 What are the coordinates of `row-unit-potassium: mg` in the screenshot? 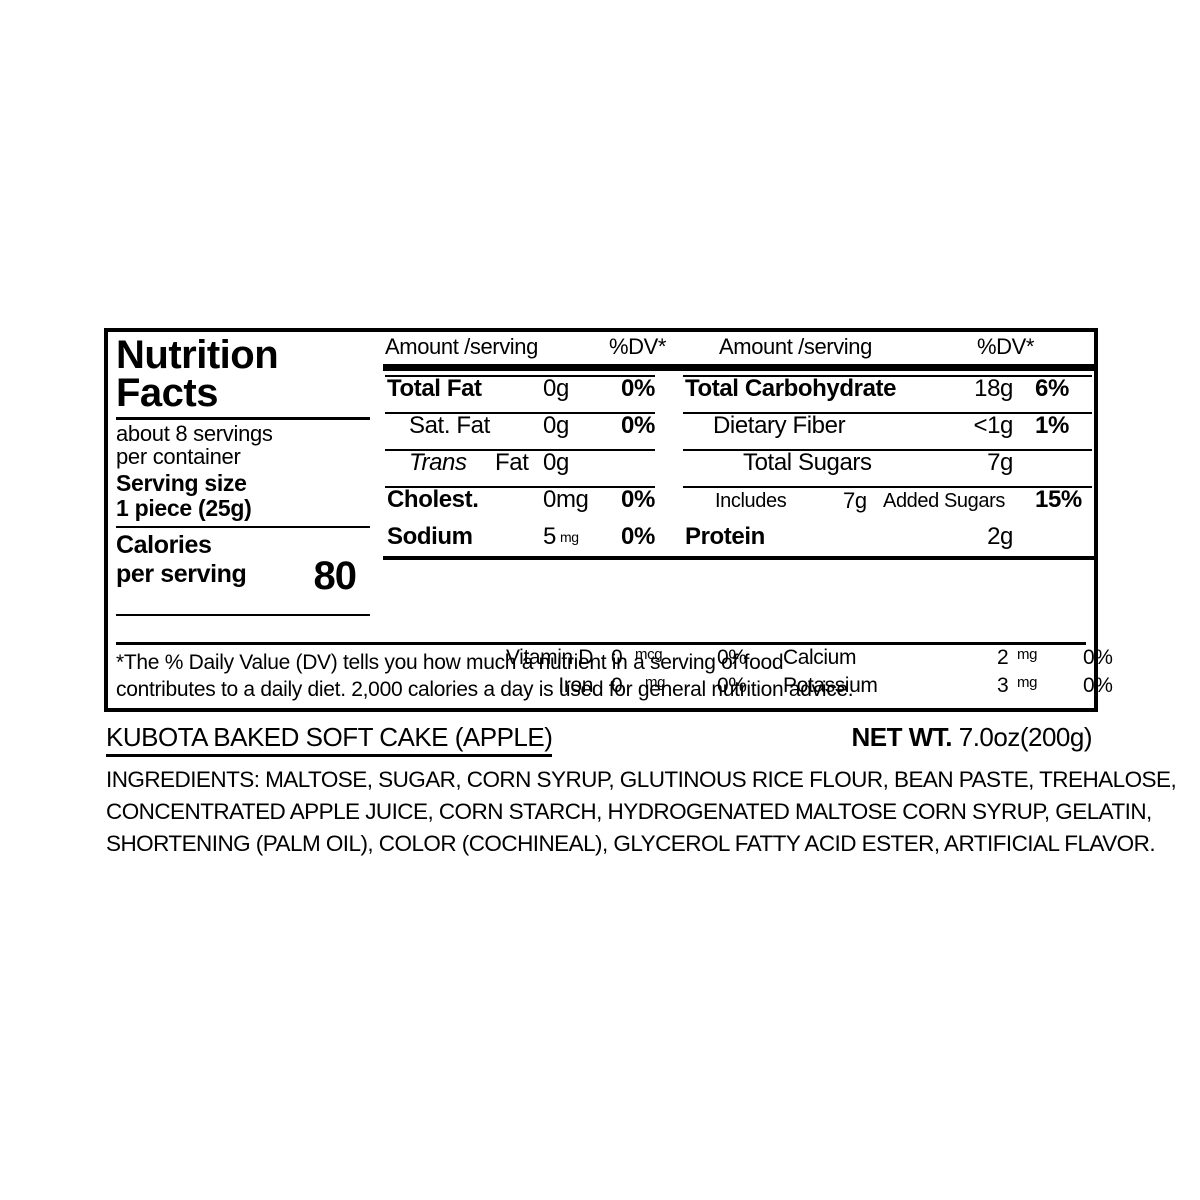 It's located at (1027, 682).